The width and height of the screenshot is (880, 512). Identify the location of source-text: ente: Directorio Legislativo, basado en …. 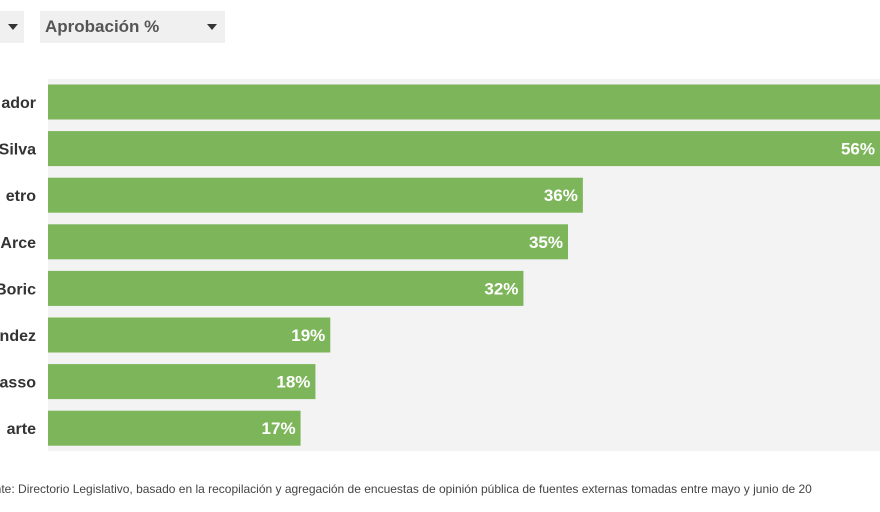
(406, 489).